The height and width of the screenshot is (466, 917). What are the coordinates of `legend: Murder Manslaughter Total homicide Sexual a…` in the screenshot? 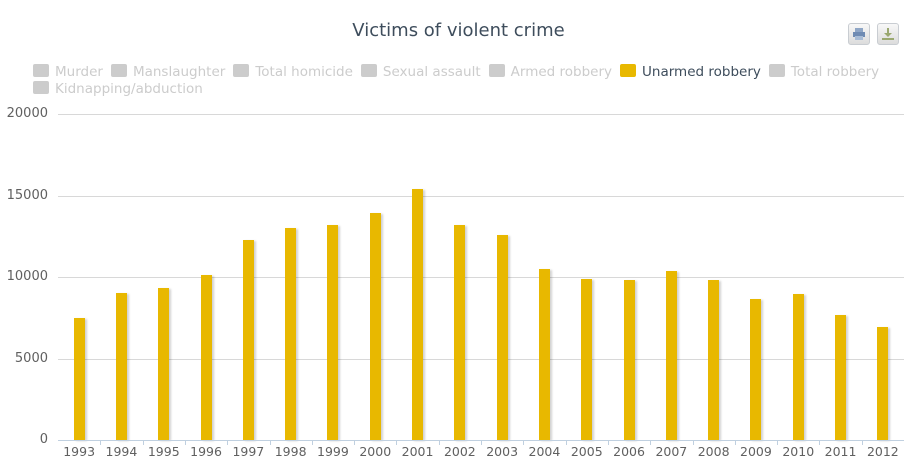 It's located at (473, 81).